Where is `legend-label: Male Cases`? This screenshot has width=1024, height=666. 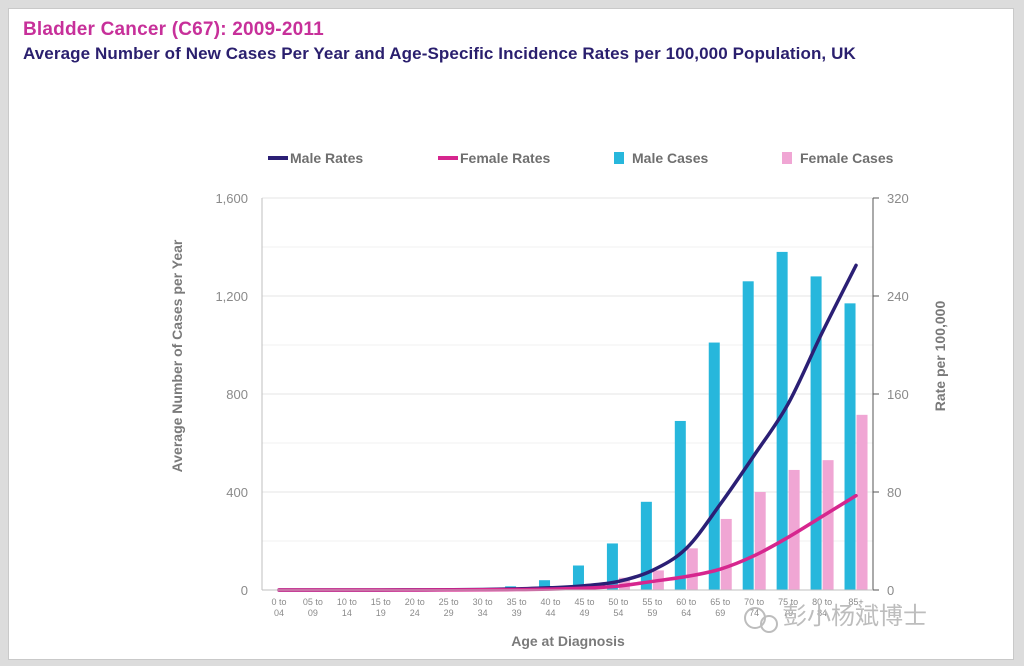
legend-label: Male Cases is located at coordinates (670, 158).